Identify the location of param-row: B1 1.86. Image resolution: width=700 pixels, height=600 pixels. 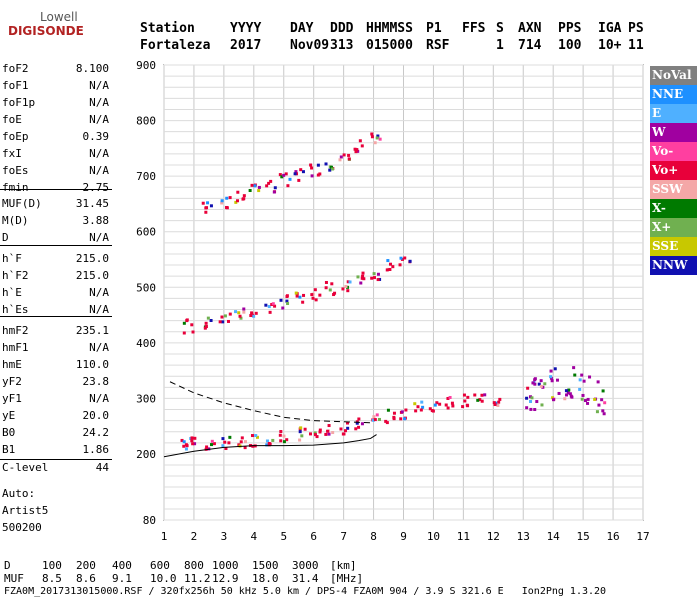
(55, 449).